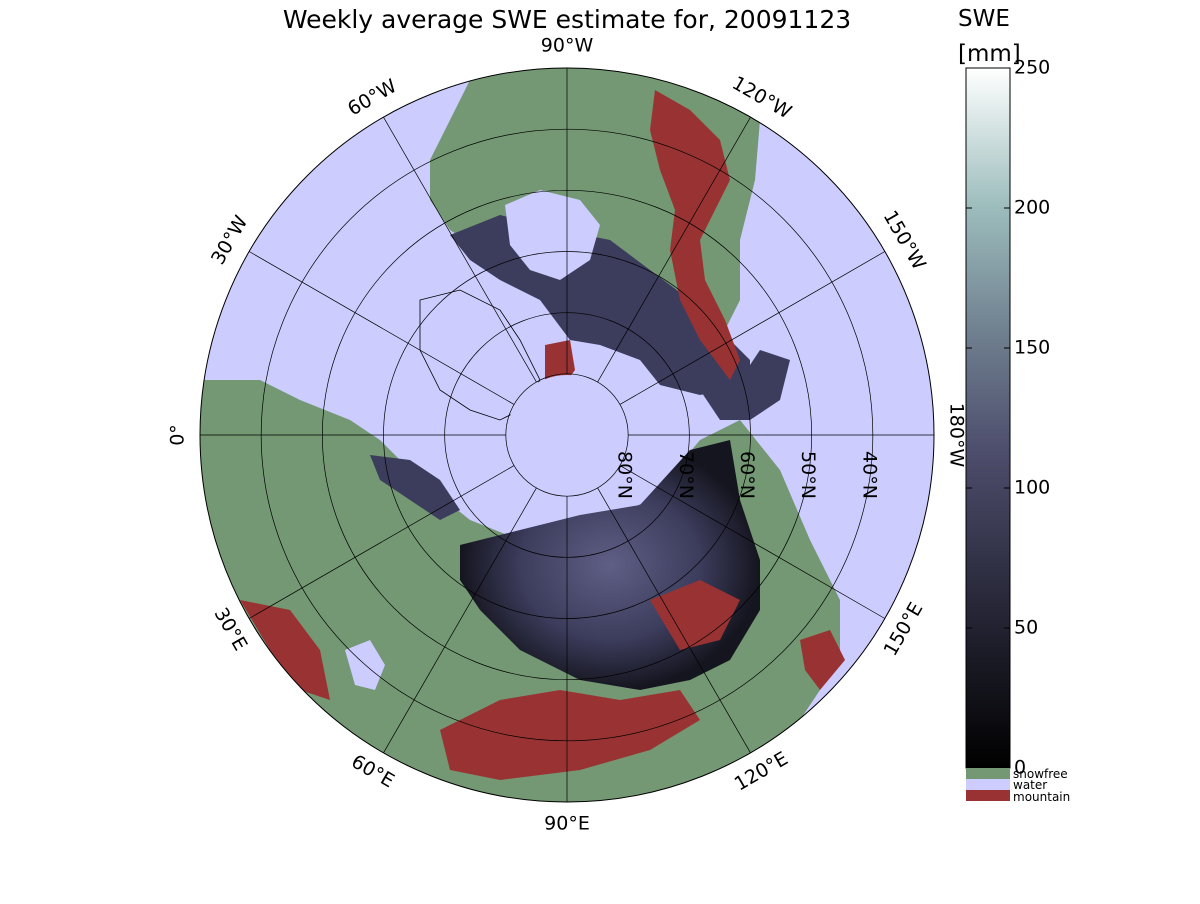 This screenshot has height=904, width=1200. I want to click on legend-label-water: water, so click(1030, 785).